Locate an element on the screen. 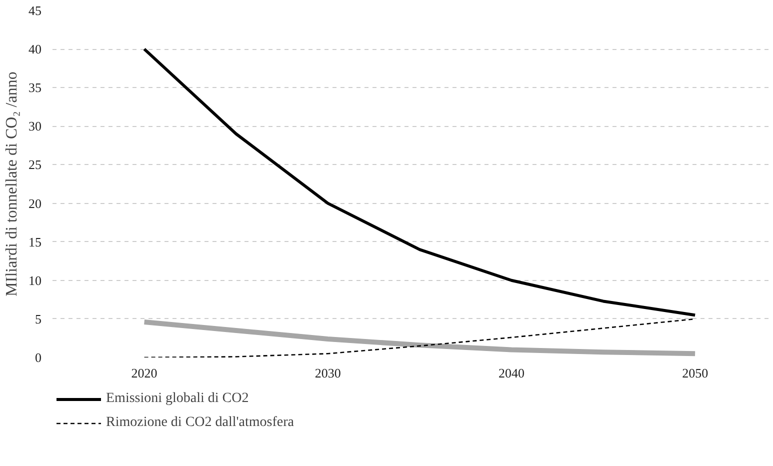 This screenshot has width=773, height=466. y-tick-label: 25 is located at coordinates (35, 164).